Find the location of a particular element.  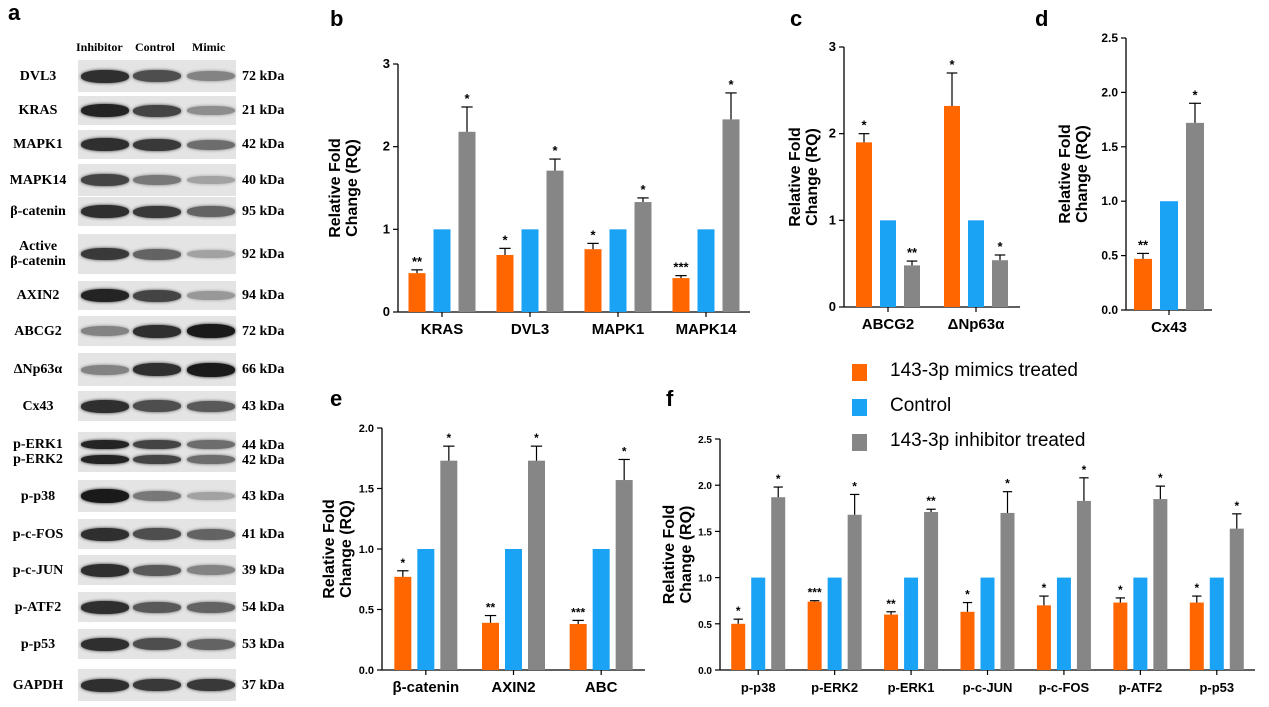

significance-label-mimic: *** is located at coordinates (578, 612).